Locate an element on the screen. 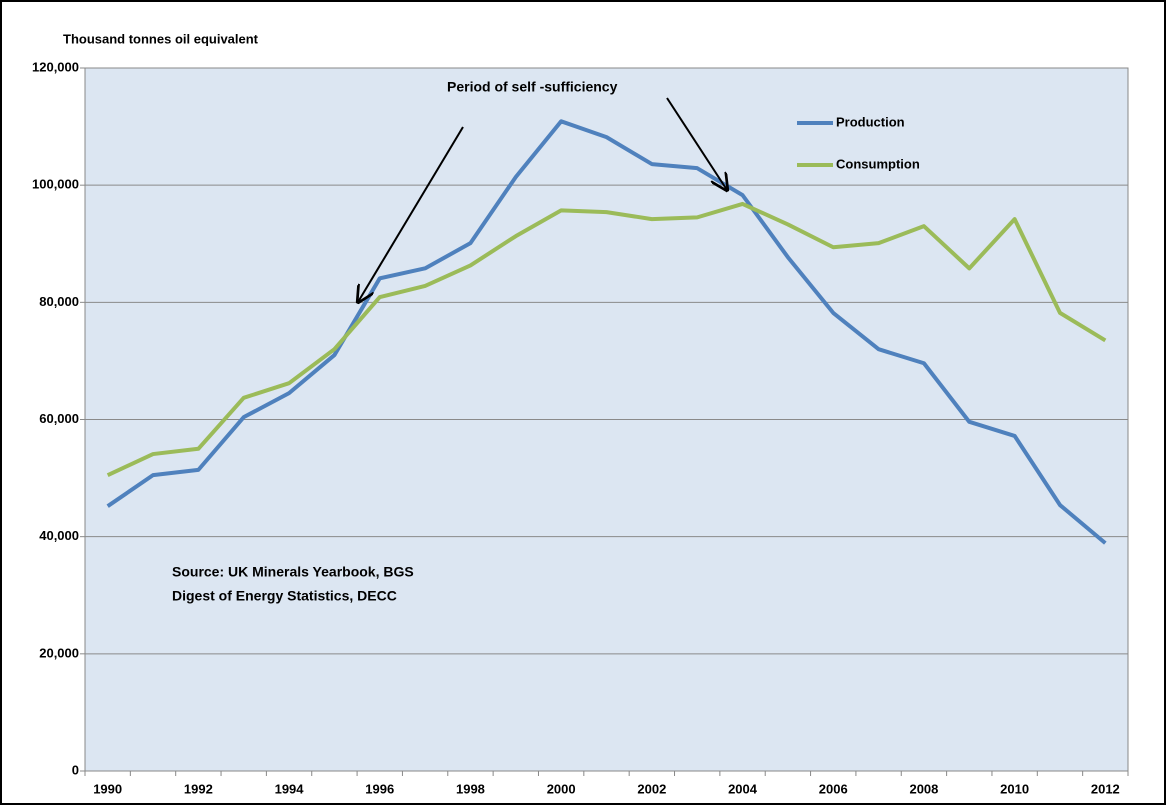 This screenshot has width=1166, height=805. y-axis-label: Thousand tonnes oil equivalent is located at coordinates (161, 38).